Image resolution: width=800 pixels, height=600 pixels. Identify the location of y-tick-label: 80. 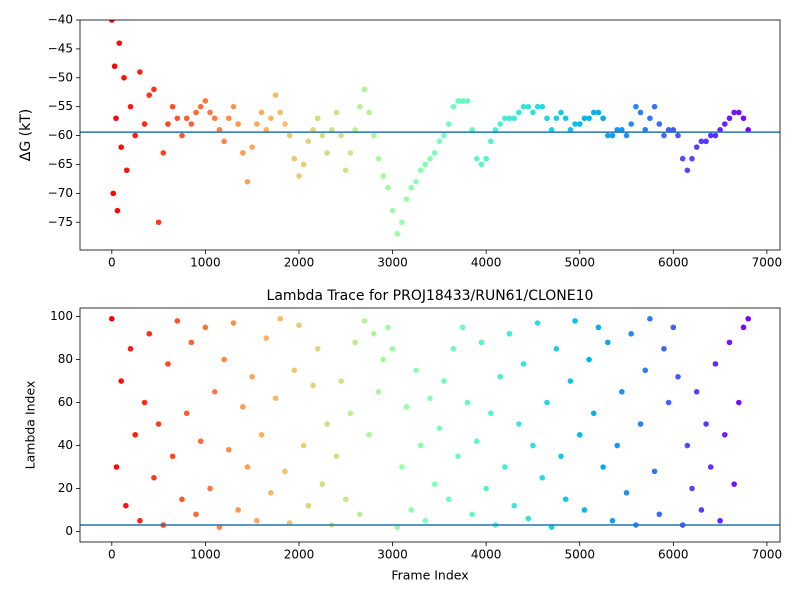
(65, 359).